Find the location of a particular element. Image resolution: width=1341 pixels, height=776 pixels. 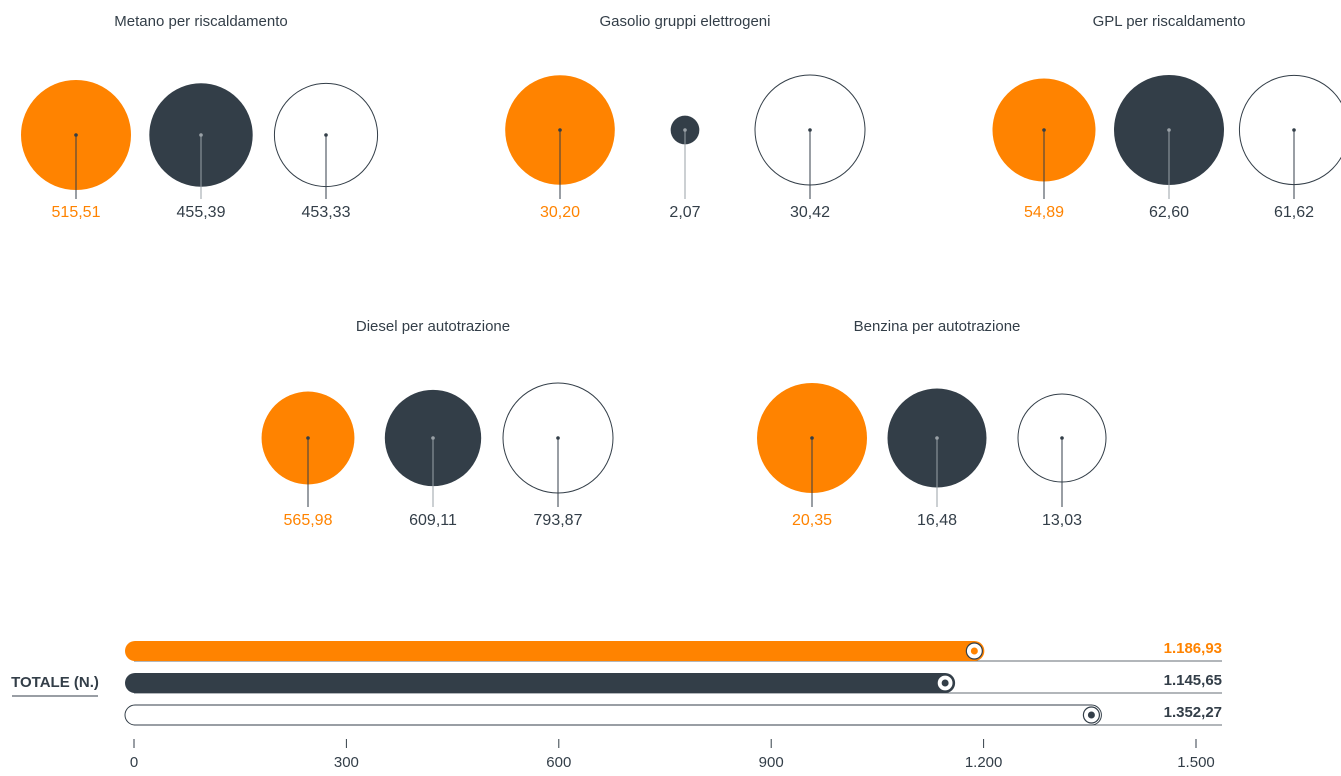

value-label: 793,87 is located at coordinates (558, 520).